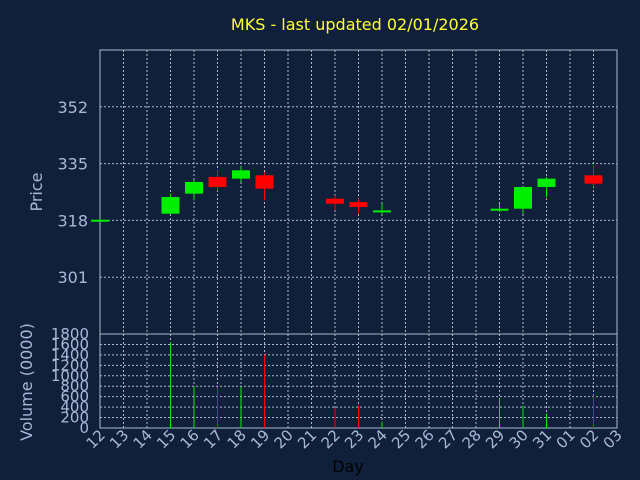 The width and height of the screenshot is (640, 480). Describe the element at coordinates (331, 439) in the screenshot. I see `x-tick-label: 22` at that location.